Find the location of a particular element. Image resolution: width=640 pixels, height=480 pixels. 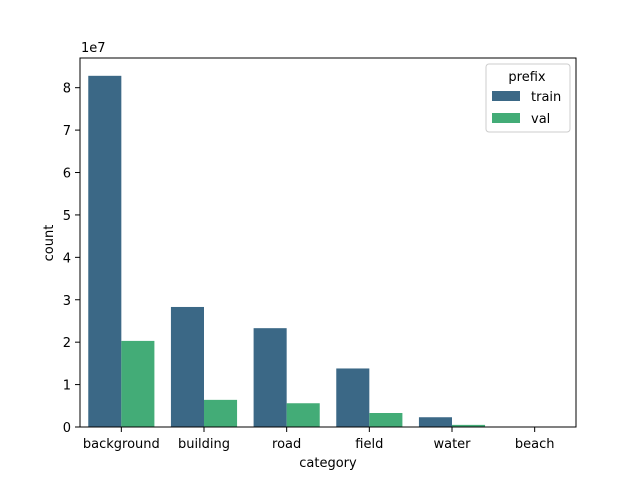

y-axis-label: count is located at coordinates (49, 243).